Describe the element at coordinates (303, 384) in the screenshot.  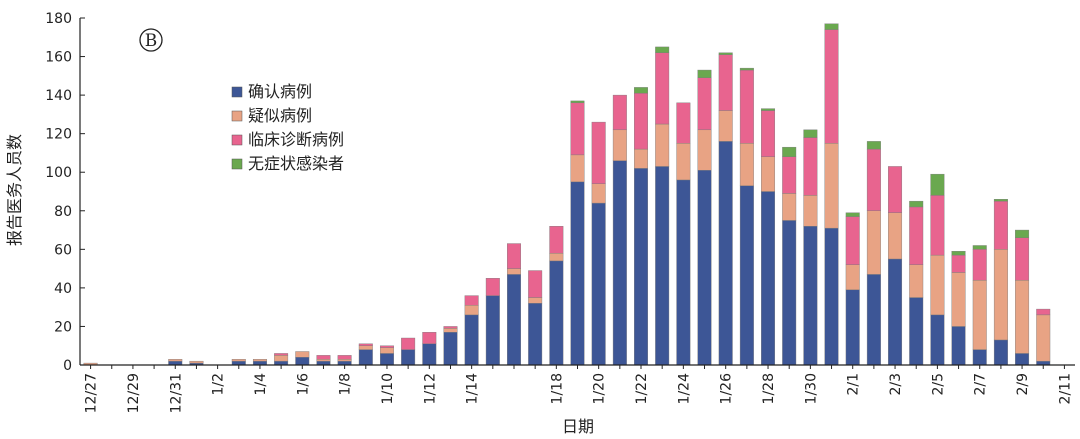
I see `x-tick-label: 1/6` at that location.